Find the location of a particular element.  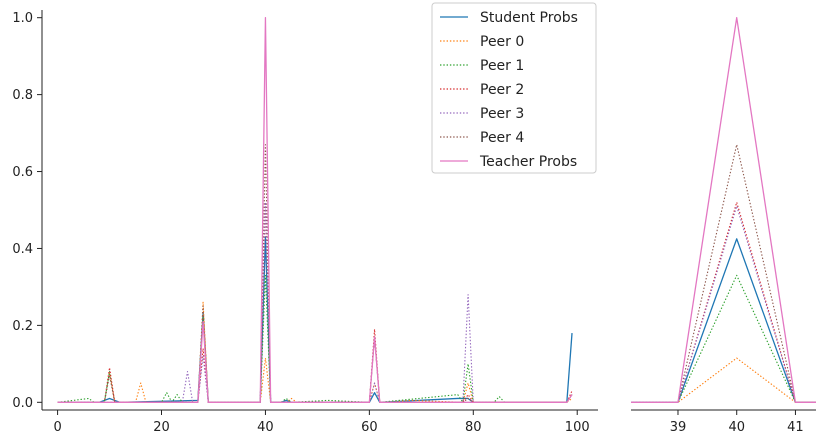

zoom-x-tick-label: 41 is located at coordinates (795, 427).